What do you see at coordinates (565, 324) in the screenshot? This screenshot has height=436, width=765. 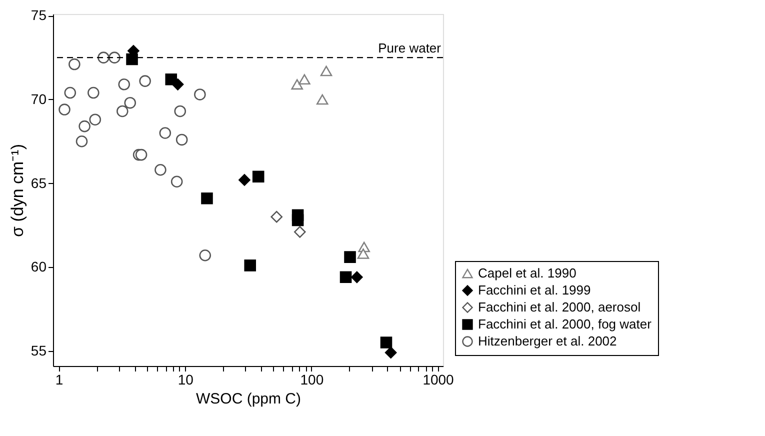 I see `legend-label: Facchini et al. 2000, fog water` at bounding box center [565, 324].